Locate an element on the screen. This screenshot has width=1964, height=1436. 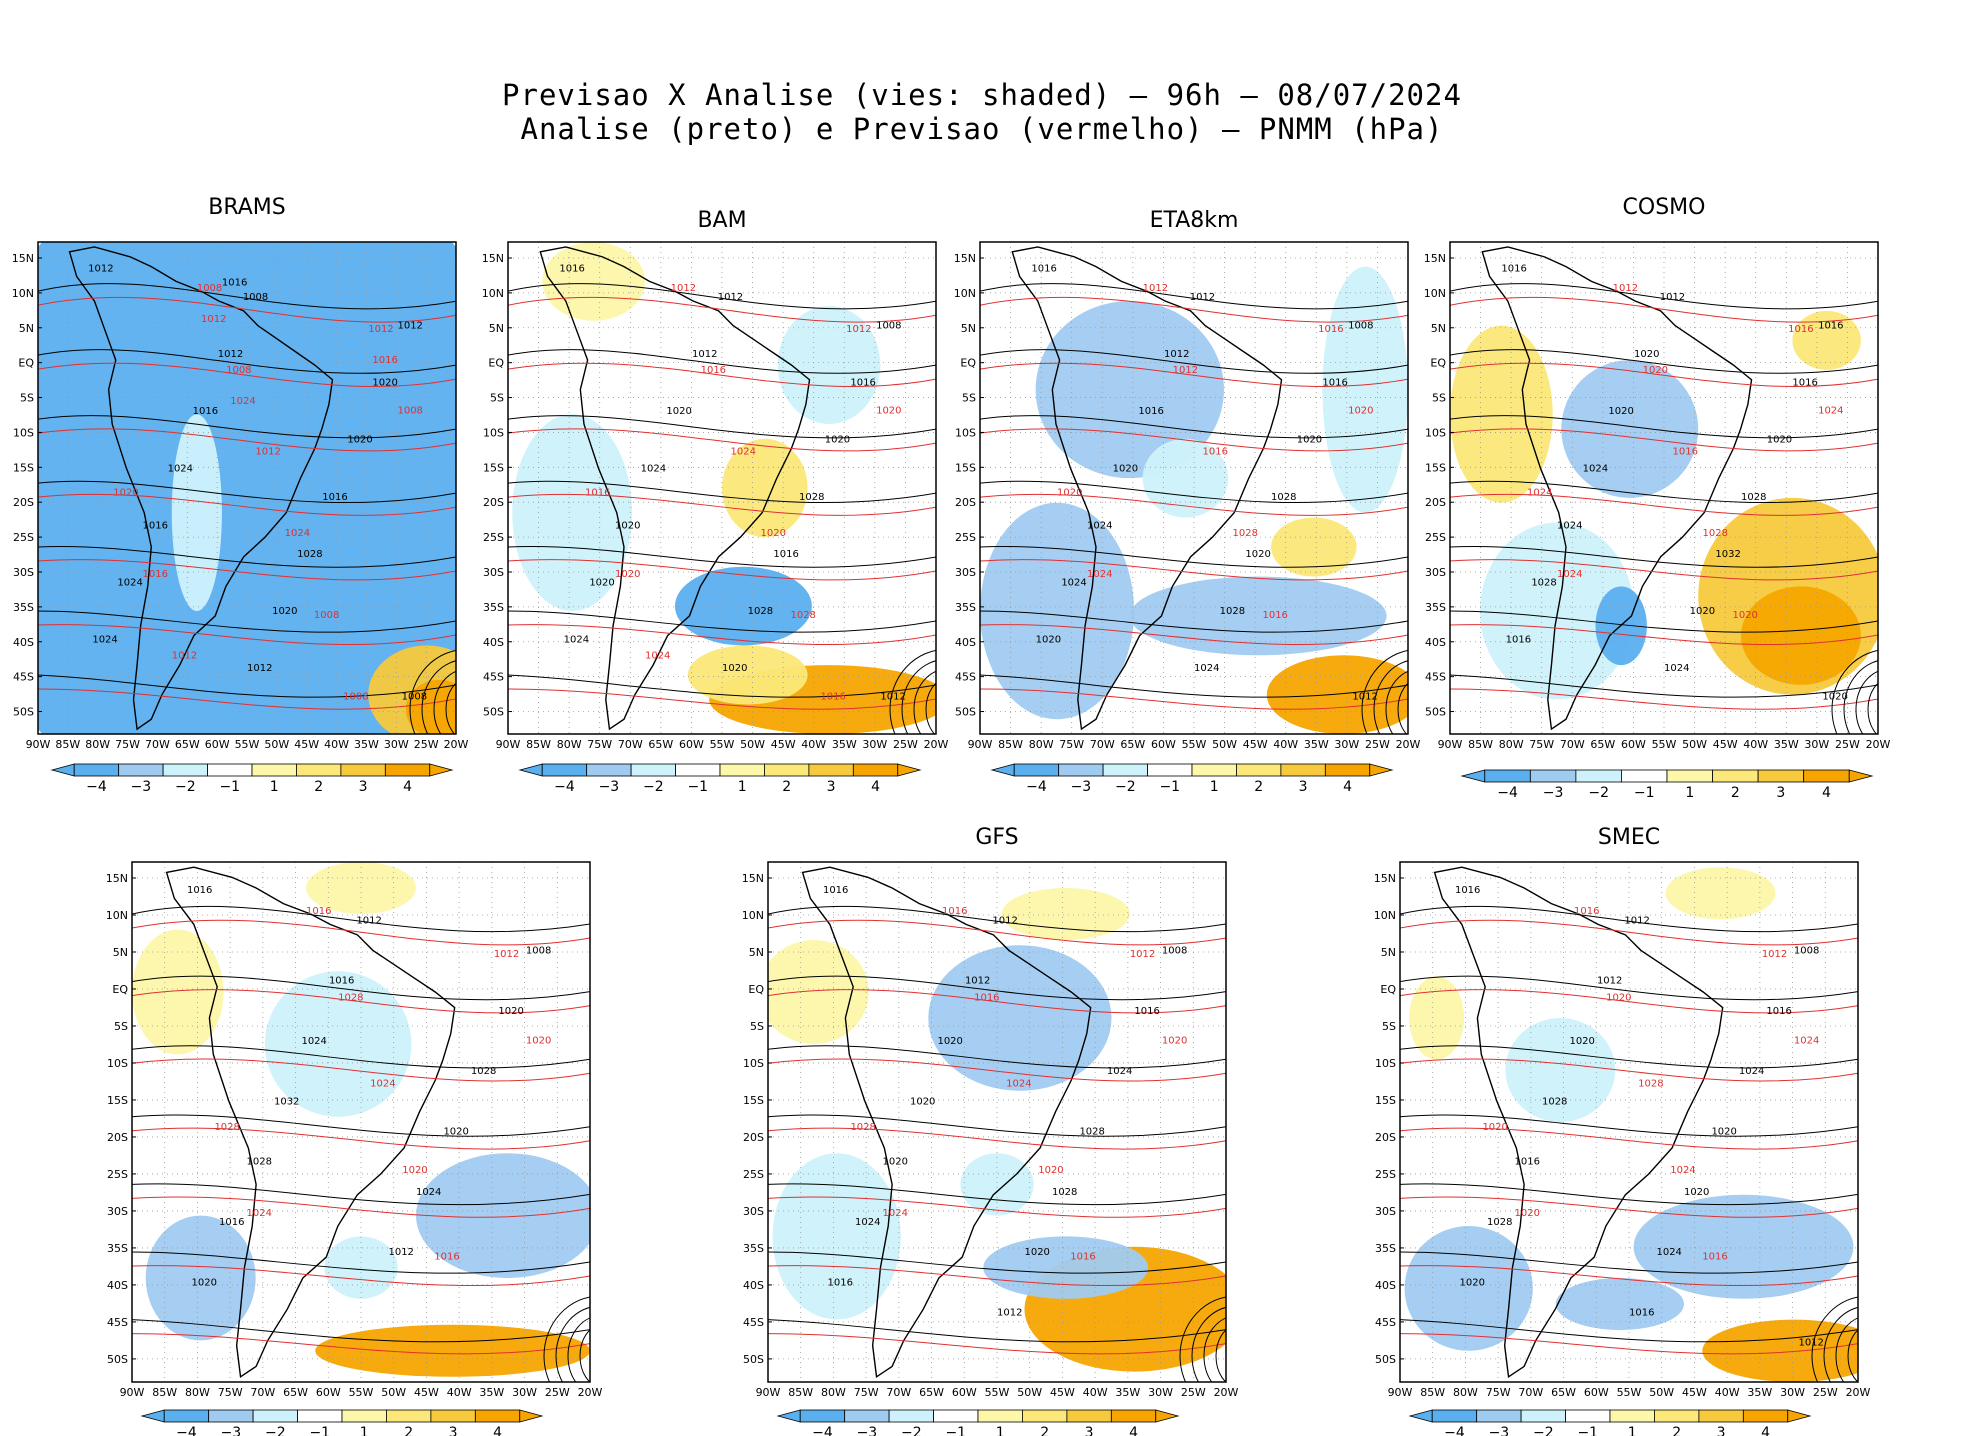
colorbar-label: −4 is located at coordinates (1036, 787).